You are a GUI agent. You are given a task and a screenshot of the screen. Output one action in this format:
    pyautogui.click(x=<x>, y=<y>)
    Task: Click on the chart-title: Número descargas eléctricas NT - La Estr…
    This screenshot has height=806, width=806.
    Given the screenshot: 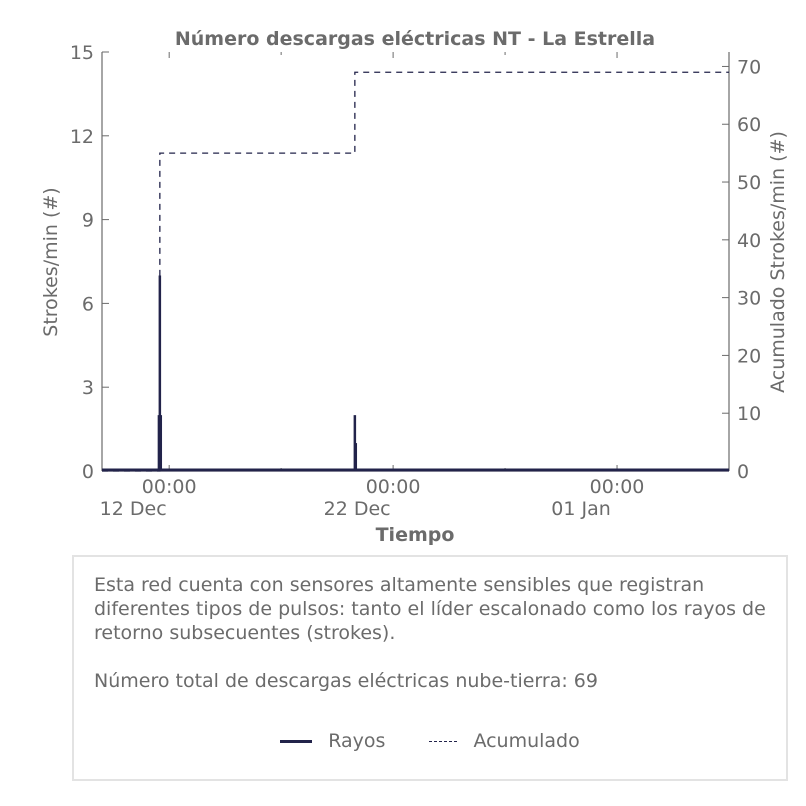 What is the action you would take?
    pyautogui.click(x=415, y=39)
    